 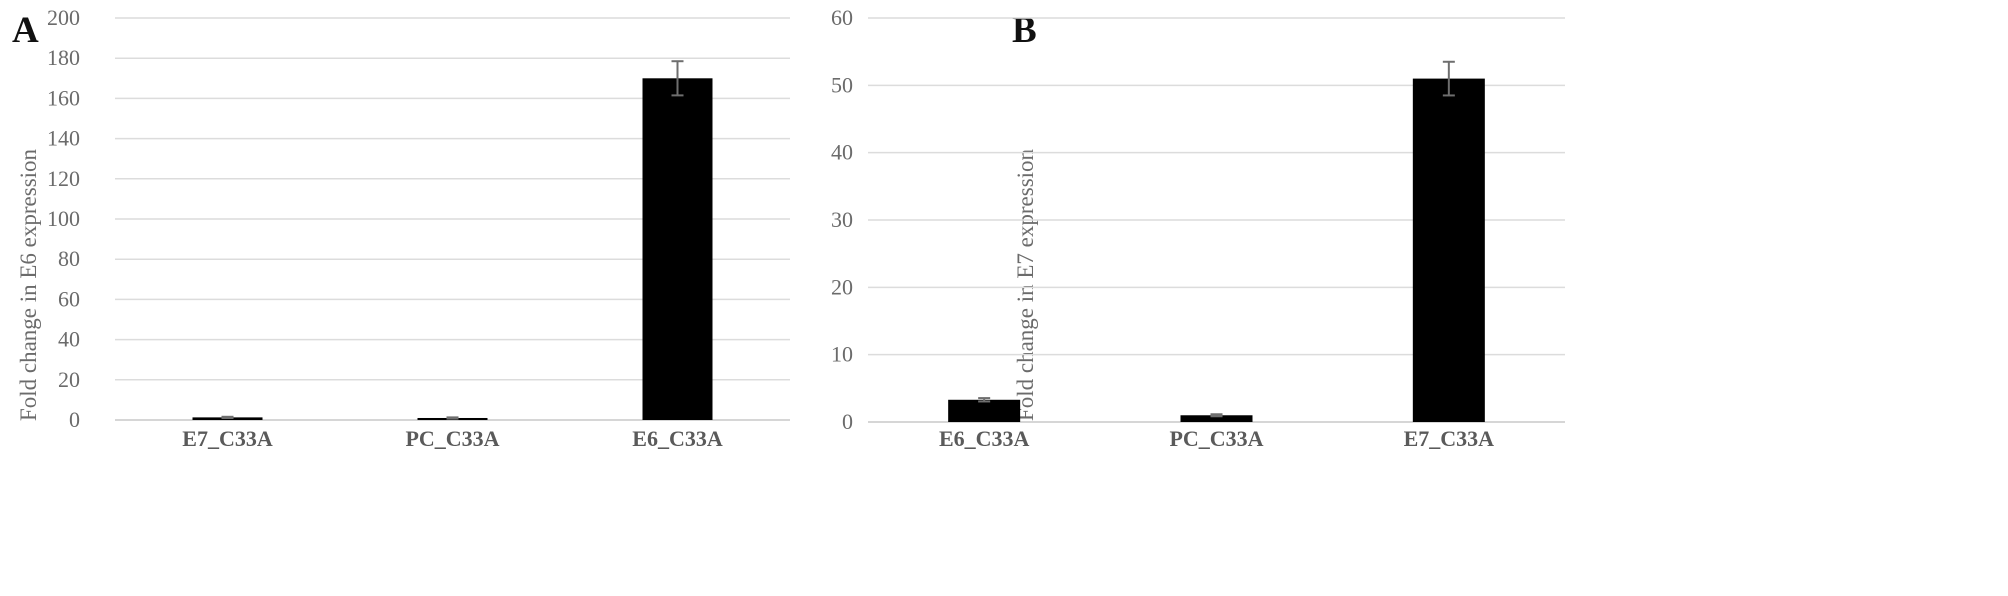 What do you see at coordinates (842, 17) in the screenshot?
I see `panel-b-y-tick-label: 60` at bounding box center [842, 17].